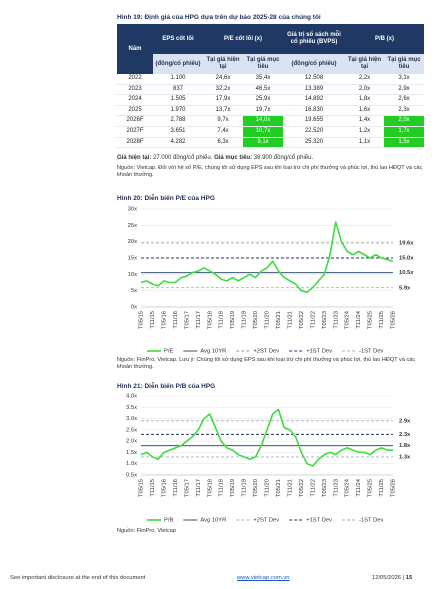 The height and width of the screenshot is (589, 444). I want to click on table-cell: 13.389, so click(314, 90).